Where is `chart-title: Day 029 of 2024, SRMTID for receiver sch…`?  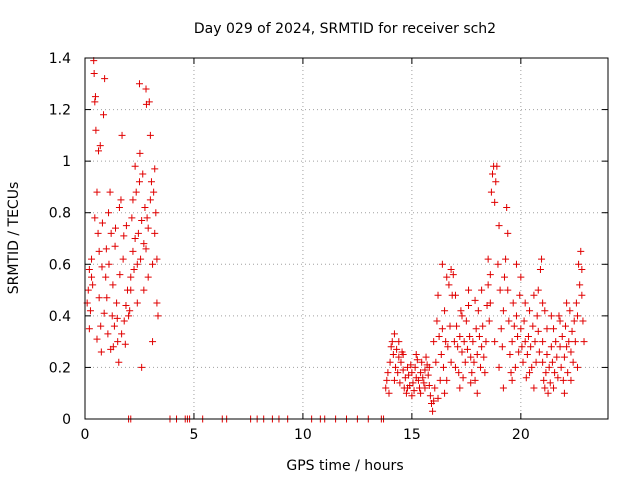
chart-title: Day 029 of 2024, SRMTID for receiver sch… is located at coordinates (345, 29).